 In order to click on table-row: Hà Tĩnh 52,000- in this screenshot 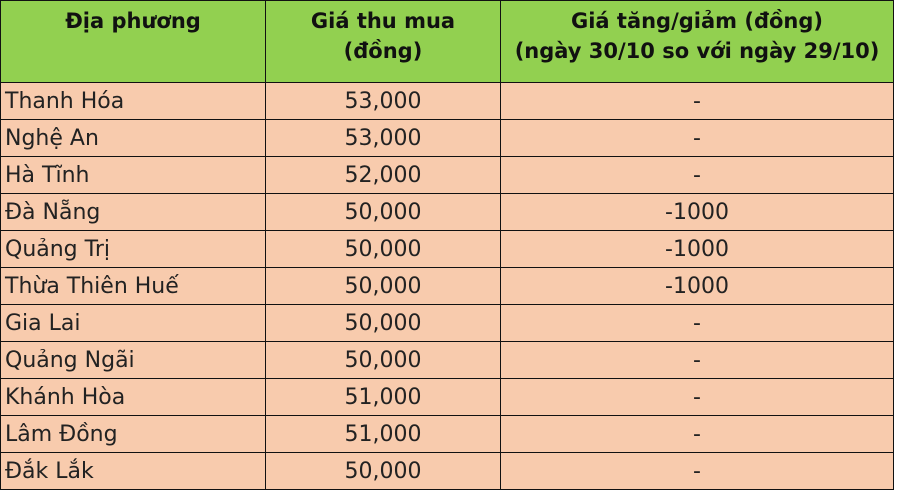, I will do `click(447, 175)`.